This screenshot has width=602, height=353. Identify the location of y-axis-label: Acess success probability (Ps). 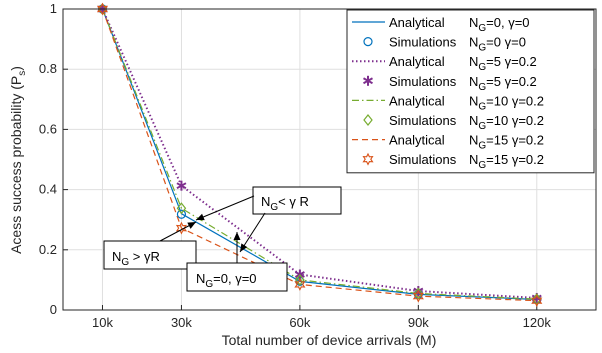
(18, 160).